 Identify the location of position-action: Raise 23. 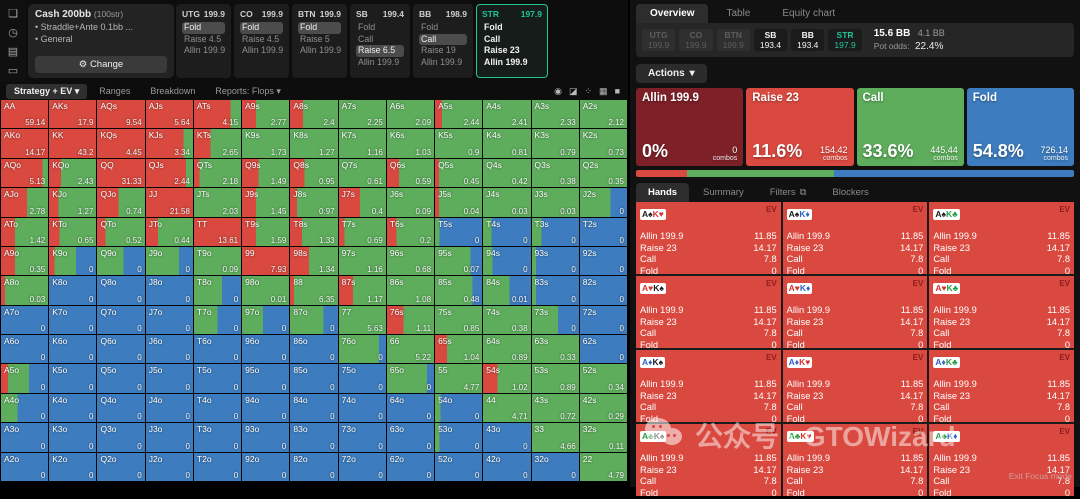
(512, 51).